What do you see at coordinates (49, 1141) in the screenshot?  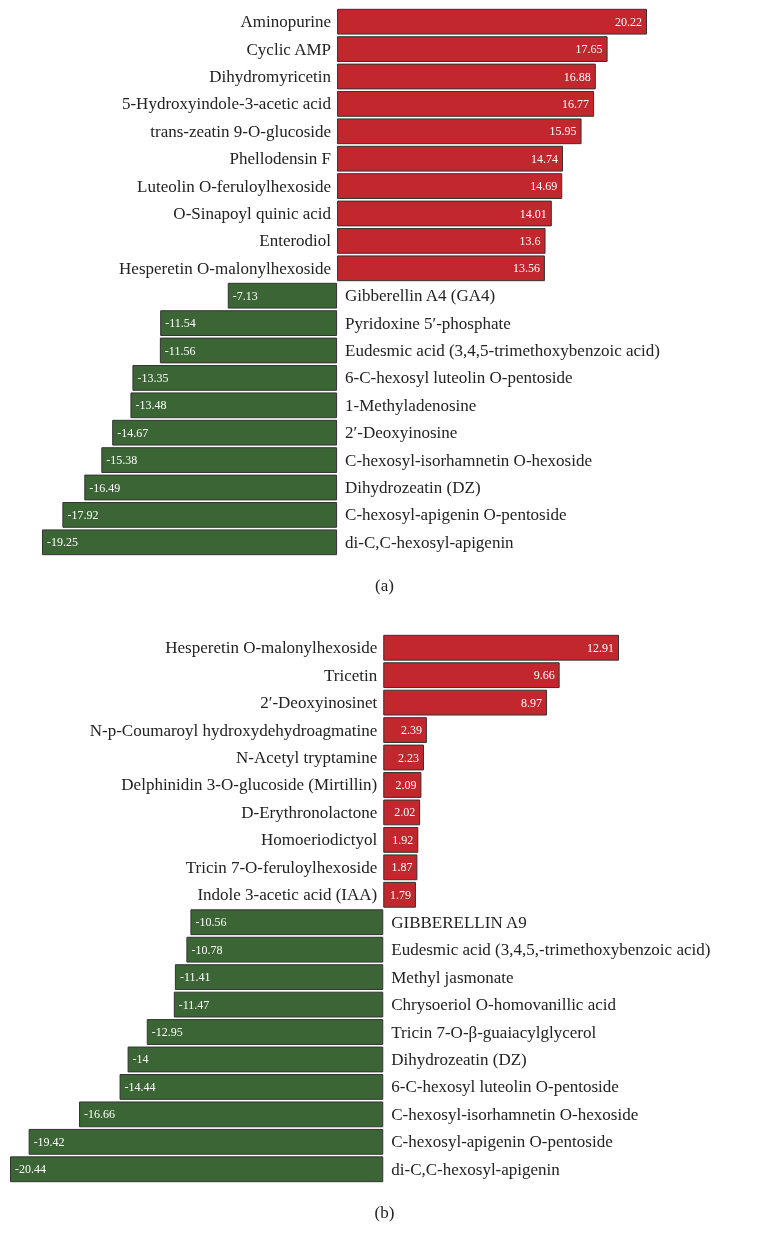 I see `data-label: -19.42` at bounding box center [49, 1141].